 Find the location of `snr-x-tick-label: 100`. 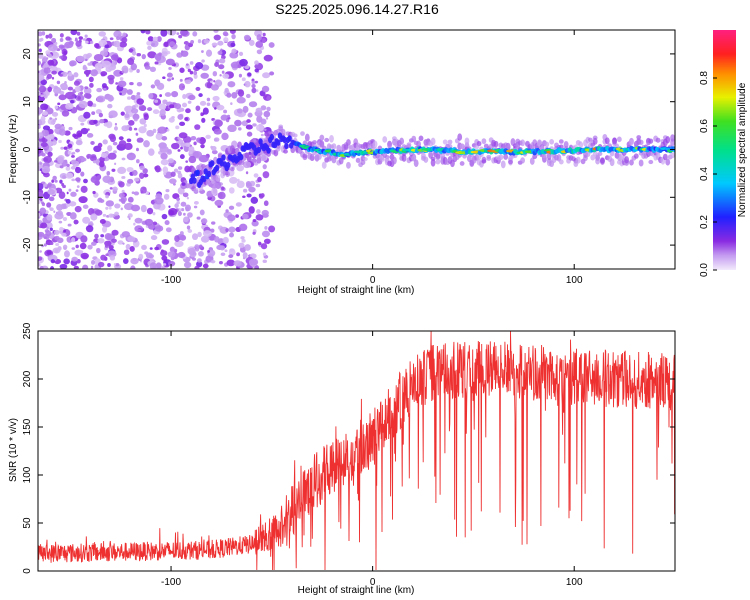

snr-x-tick-label: 100 is located at coordinates (574, 582).